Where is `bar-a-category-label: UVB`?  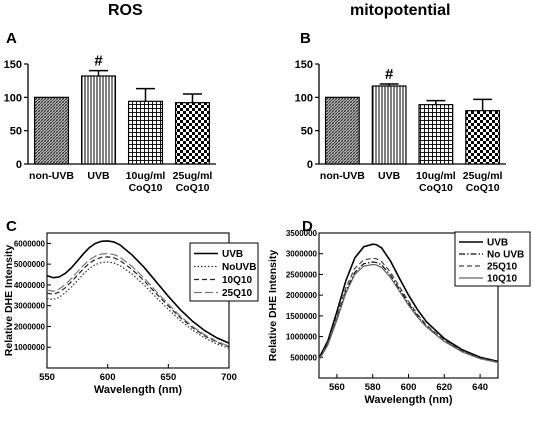 bar-a-category-label: UVB is located at coordinates (98, 176).